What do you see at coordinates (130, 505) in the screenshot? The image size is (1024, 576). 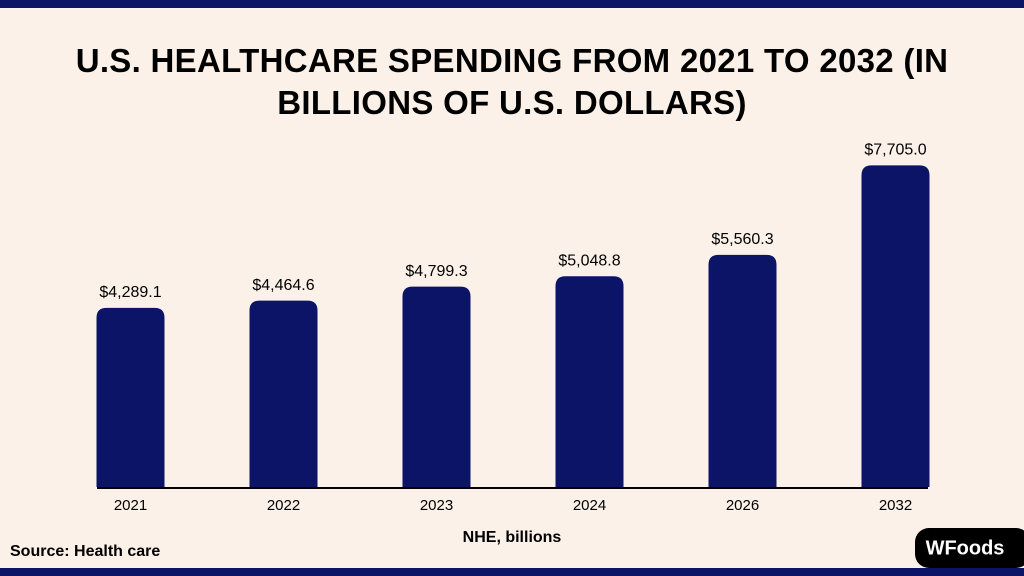 I see `x-tick-label: 2021` at bounding box center [130, 505].